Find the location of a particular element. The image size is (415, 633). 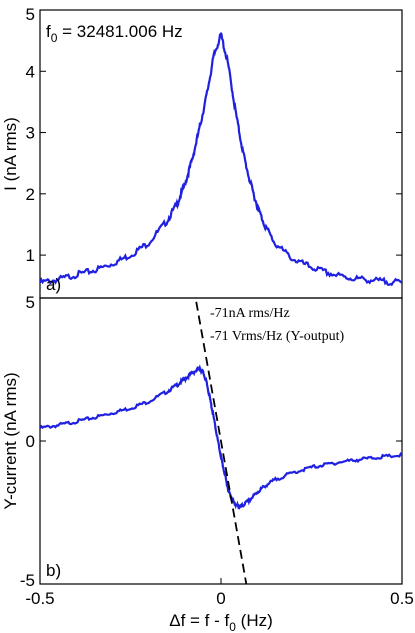

panel-b-slope-dashed-line is located at coordinates (221, 441).